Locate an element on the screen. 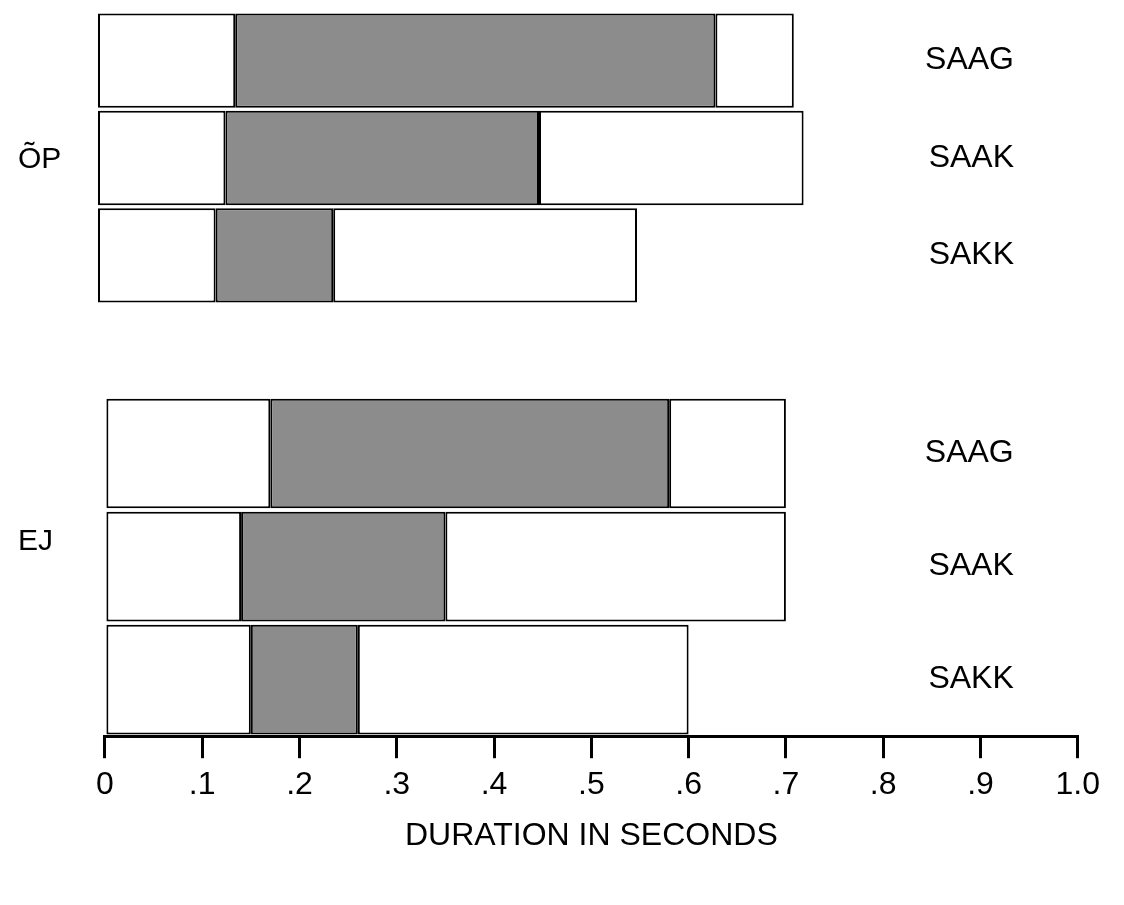 The width and height of the screenshot is (1124, 905). x-tick-label: 0 is located at coordinates (105, 783).